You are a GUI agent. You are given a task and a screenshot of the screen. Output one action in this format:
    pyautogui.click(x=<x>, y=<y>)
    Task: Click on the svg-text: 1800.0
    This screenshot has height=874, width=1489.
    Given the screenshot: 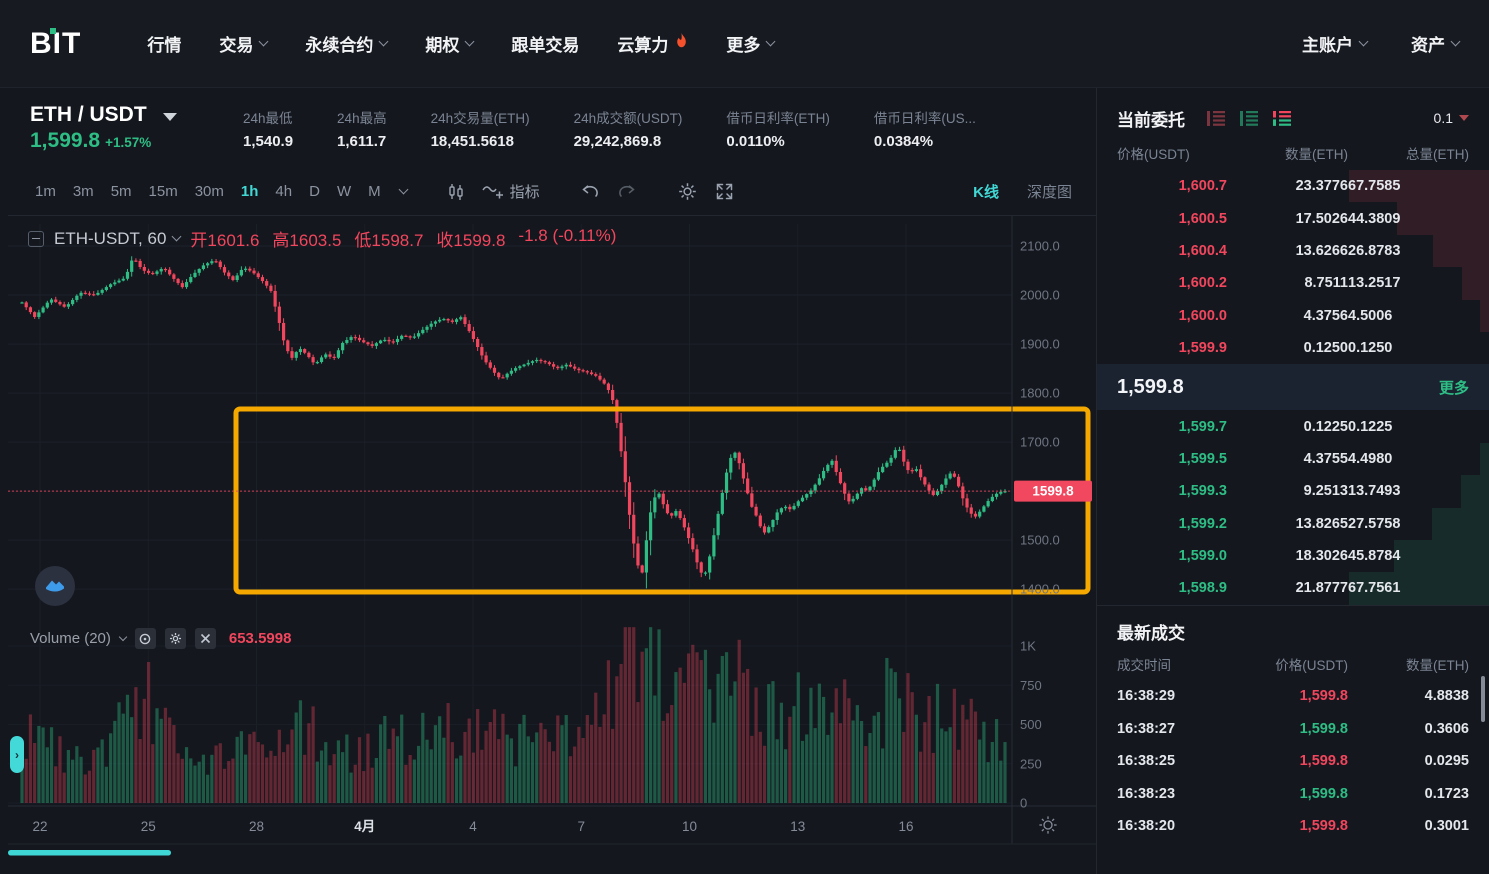 What is the action you would take?
    pyautogui.click(x=1040, y=393)
    